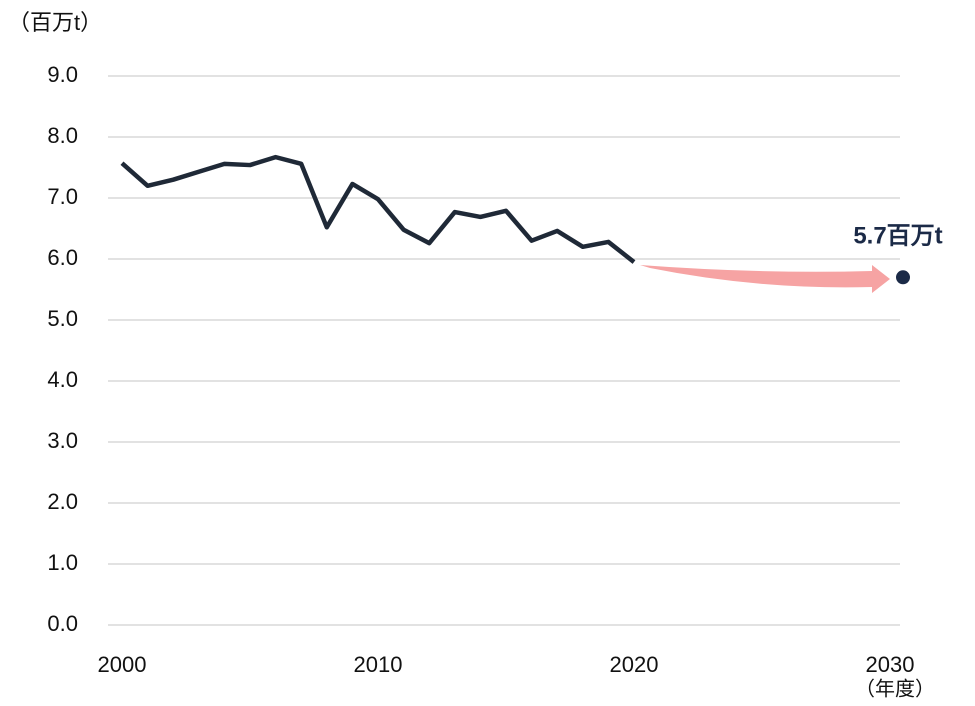 The width and height of the screenshot is (975, 706). Describe the element at coordinates (62, 379) in the screenshot. I see `y-tick-label: 4.0` at that location.